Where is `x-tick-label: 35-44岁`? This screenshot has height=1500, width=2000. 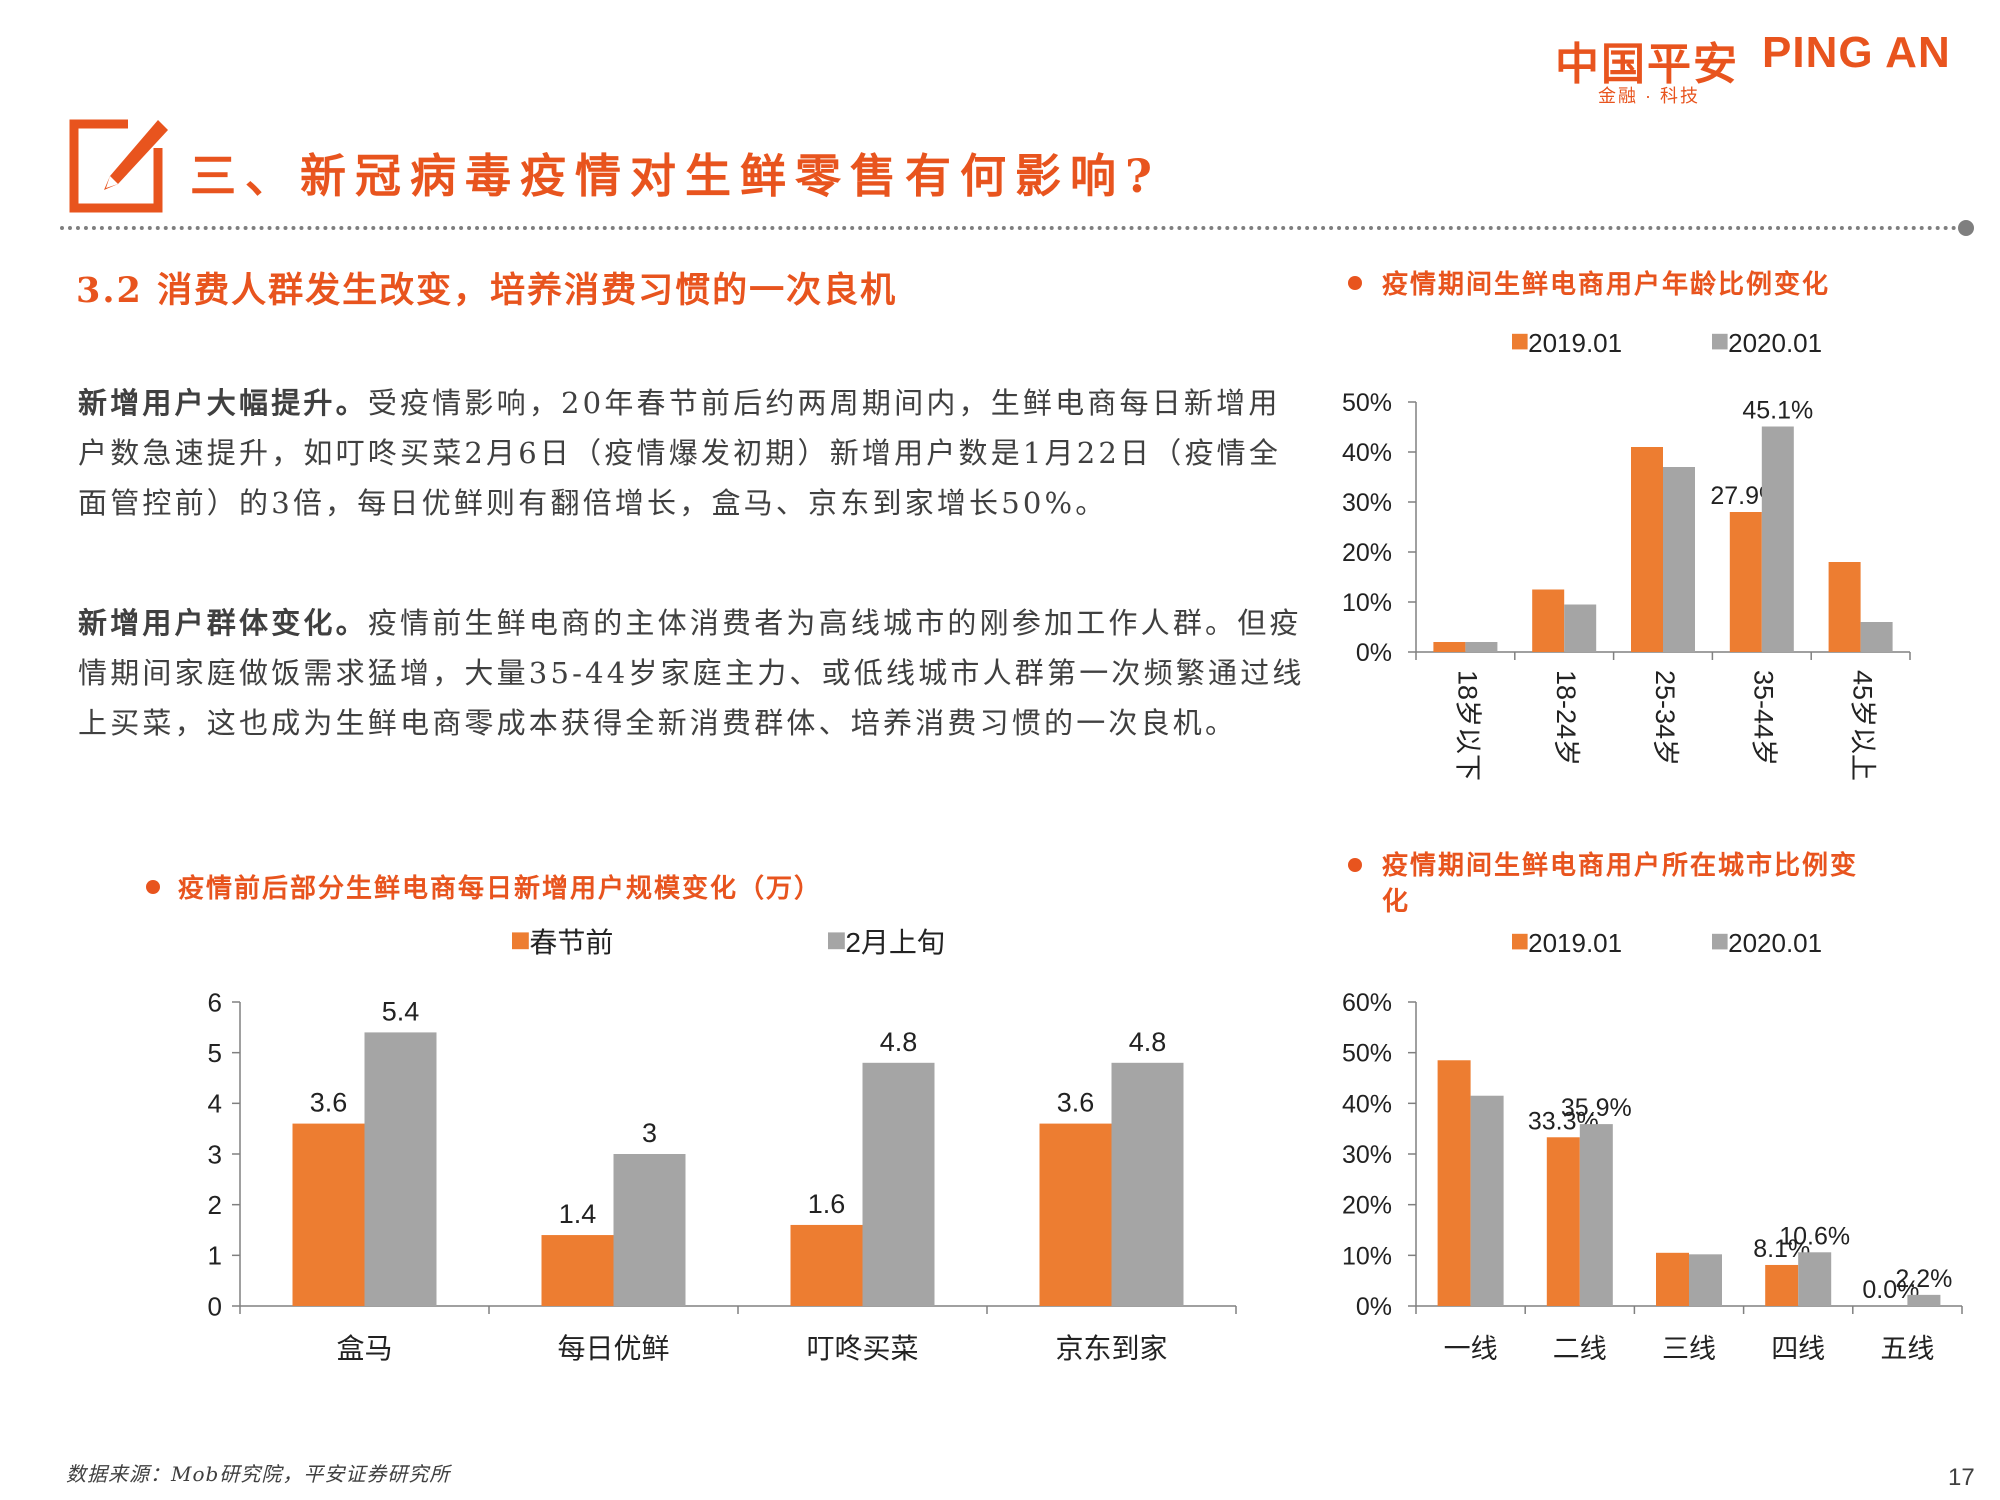 x-tick-label: 35-44岁 is located at coordinates (1764, 718).